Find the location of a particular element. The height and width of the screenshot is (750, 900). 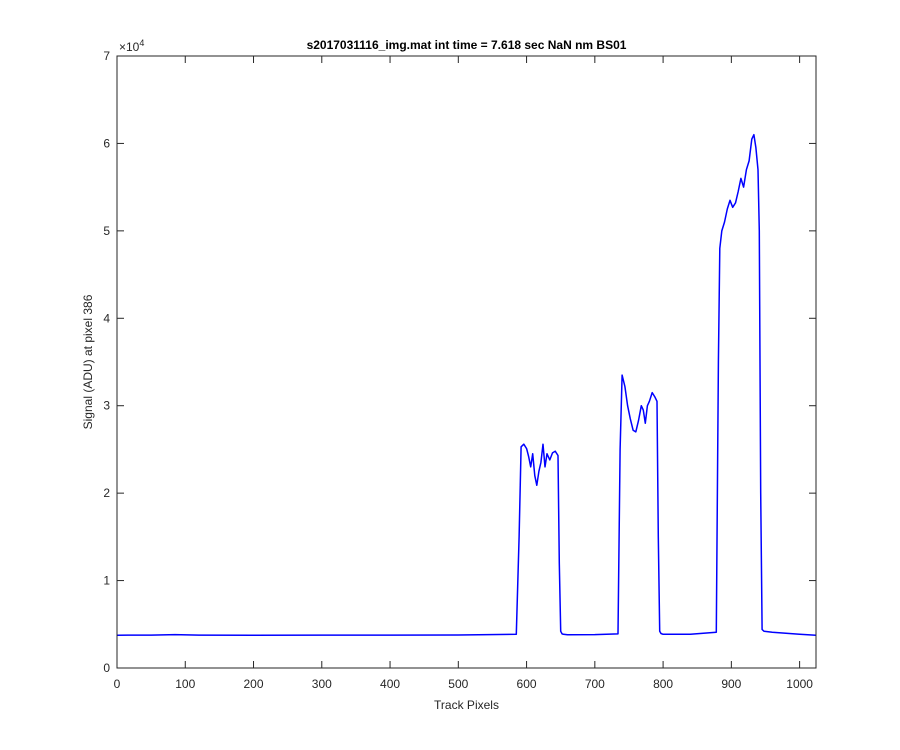

x-tick-label: 500 is located at coordinates (458, 684).